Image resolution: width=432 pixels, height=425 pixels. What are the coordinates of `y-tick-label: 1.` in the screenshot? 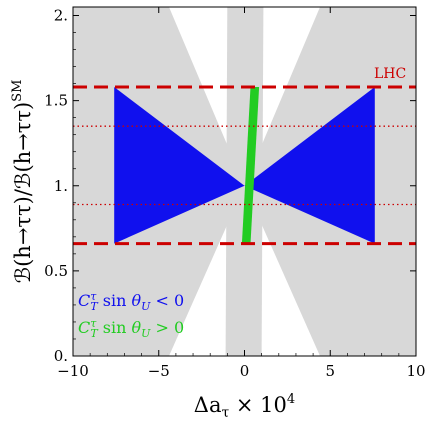 It's located at (61, 186).